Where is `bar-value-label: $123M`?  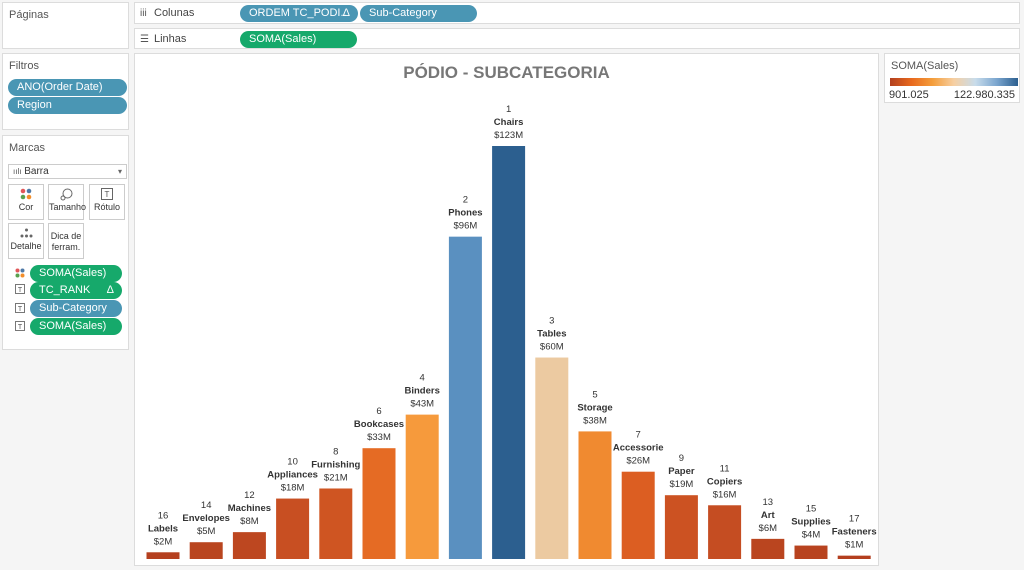
bar-value-label: $123M is located at coordinates (508, 135).